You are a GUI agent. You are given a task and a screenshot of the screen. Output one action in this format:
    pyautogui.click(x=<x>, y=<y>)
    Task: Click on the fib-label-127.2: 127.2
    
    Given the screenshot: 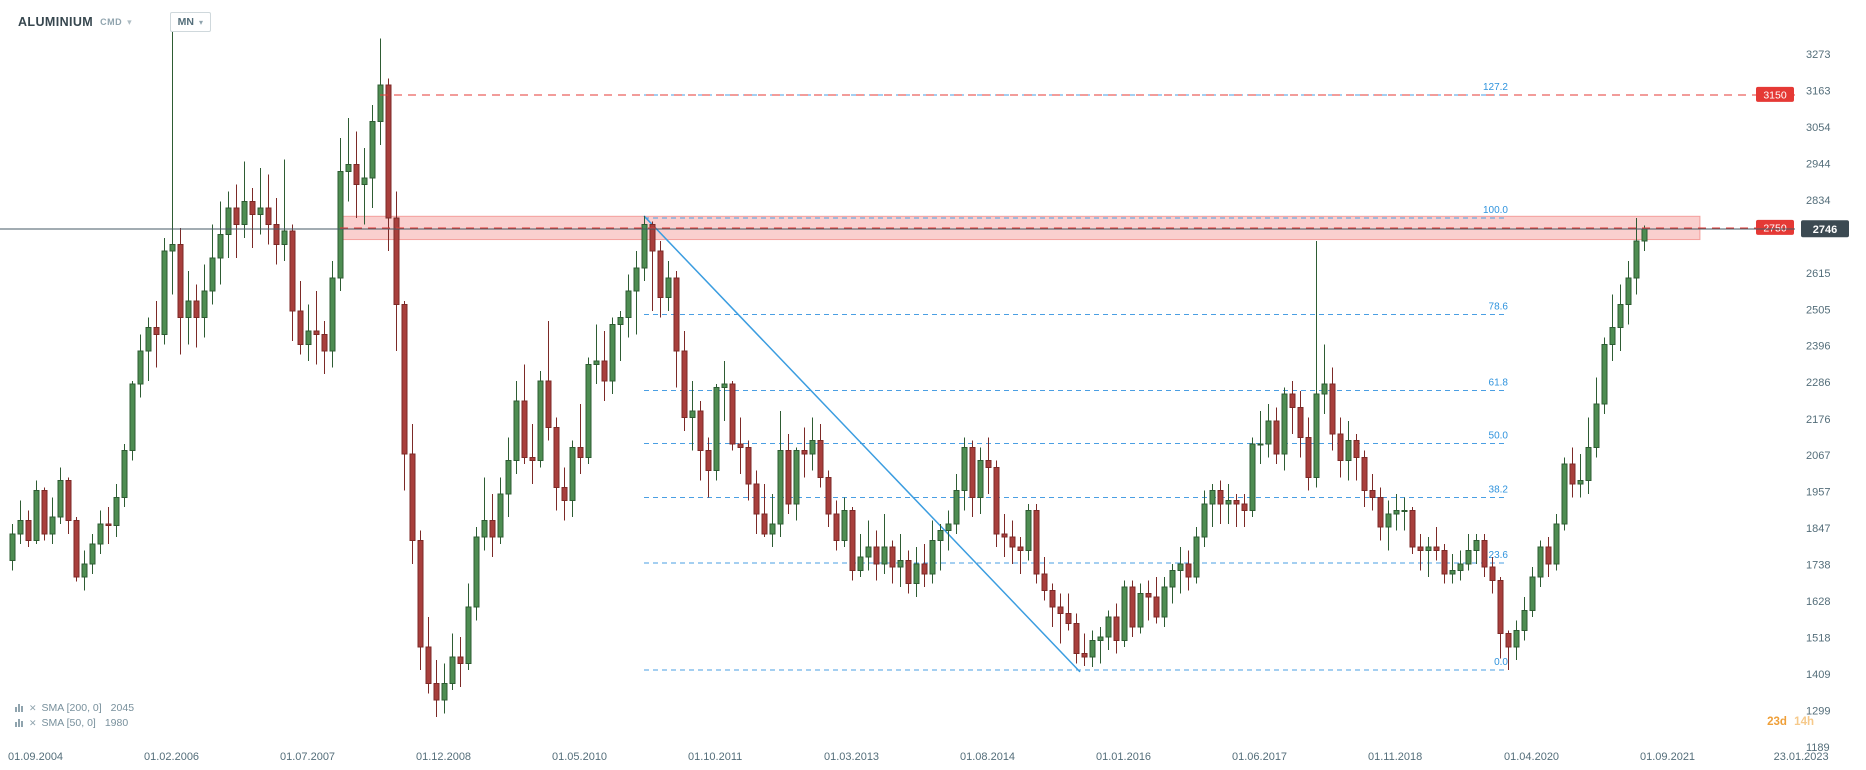 What is the action you would take?
    pyautogui.click(x=1495, y=87)
    